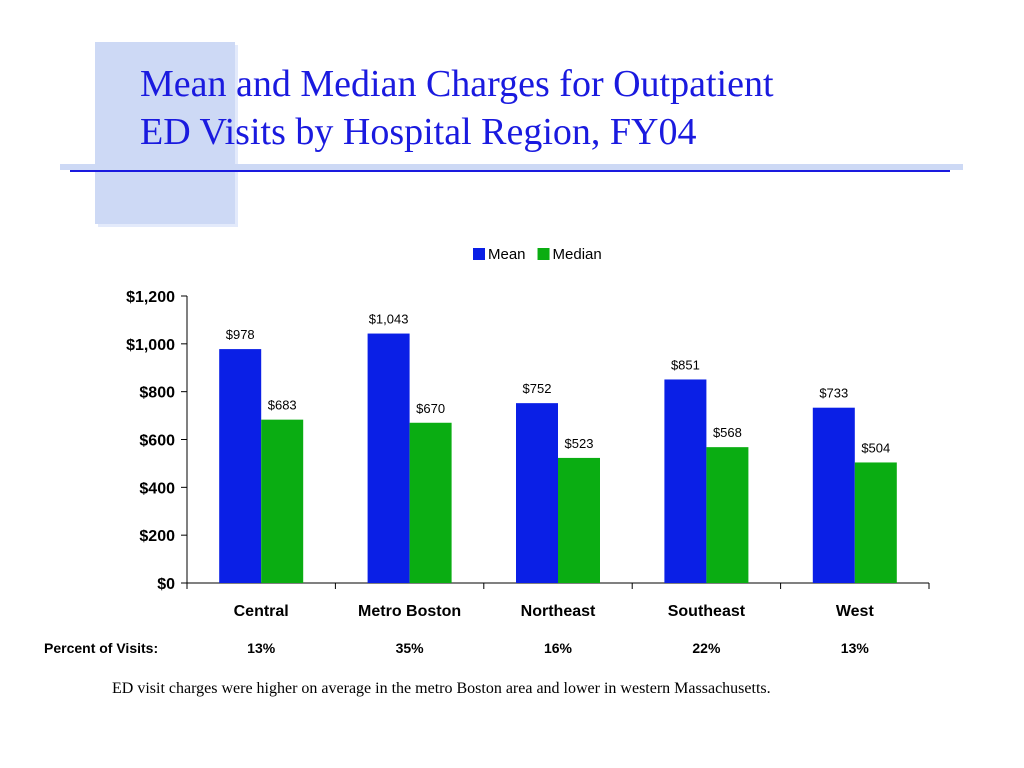  Describe the element at coordinates (150, 297) in the screenshot. I see `y-tick-label: $1,200` at that location.